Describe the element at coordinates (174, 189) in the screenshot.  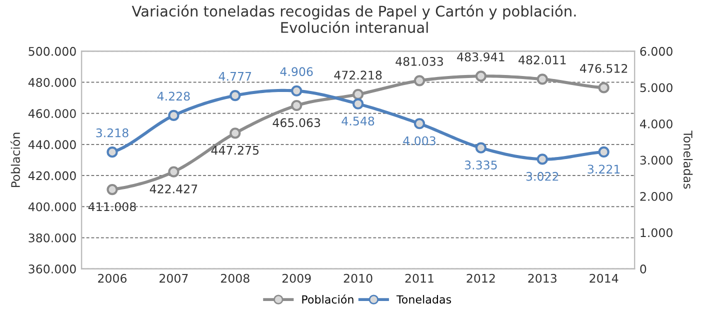
I see `data-label: 422.427` at that location.